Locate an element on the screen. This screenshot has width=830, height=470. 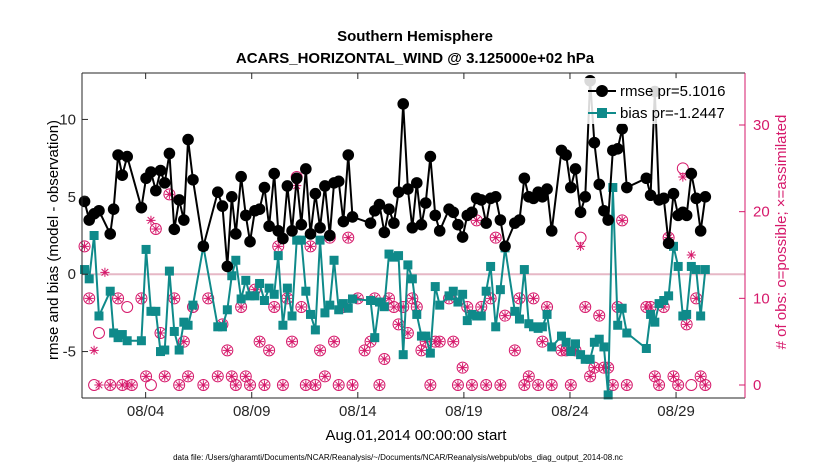
x-tick-label: 08/04 is located at coordinates (146, 411).